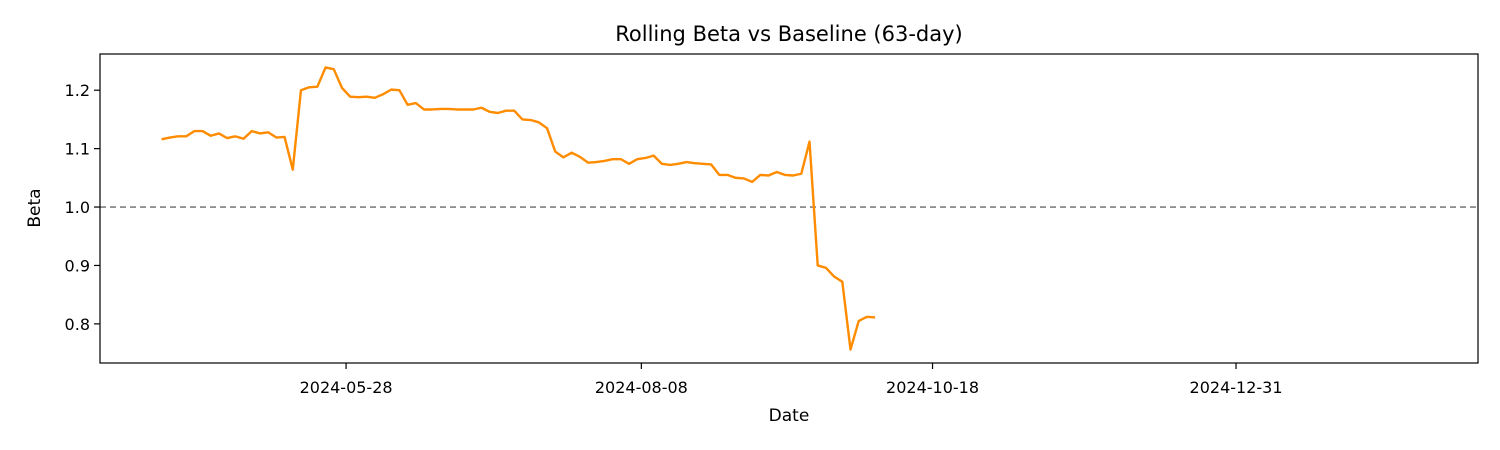  I want to click on y-axis-ticks: 0.8 0.9 1.0 1.1 1.2, so click(82, 207).